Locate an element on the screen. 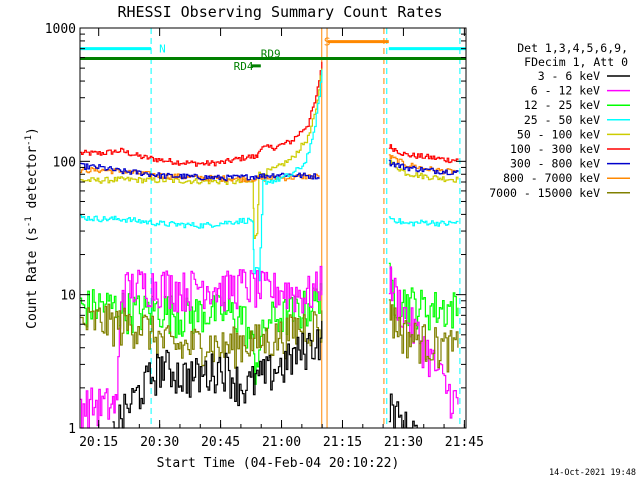  flag-label-rd9: RD9 is located at coordinates (271, 54).